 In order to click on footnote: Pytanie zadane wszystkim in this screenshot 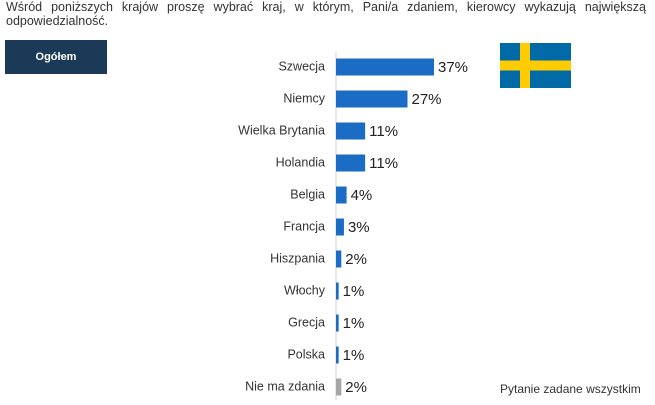, I will do `click(570, 389)`.